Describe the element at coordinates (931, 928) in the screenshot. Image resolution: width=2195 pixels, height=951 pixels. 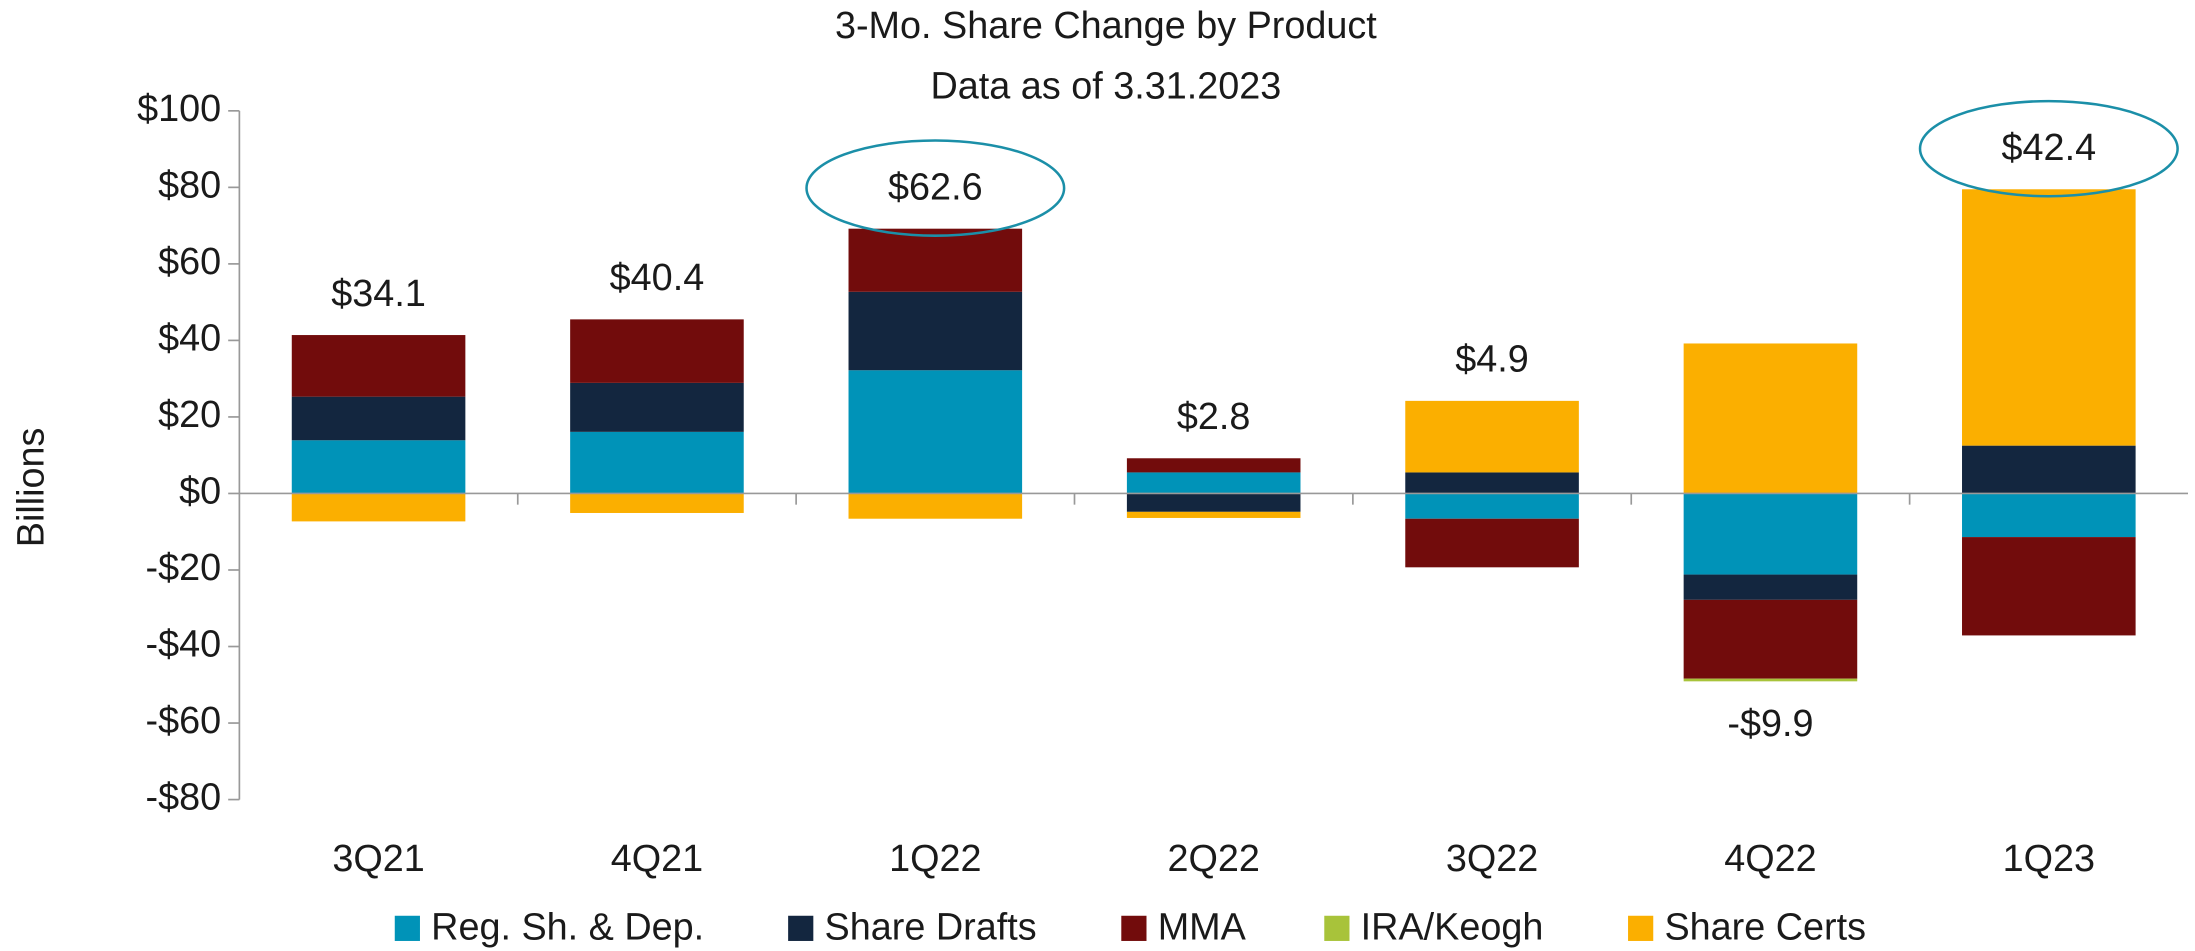
I see `legend-label: Share Drafts` at that location.